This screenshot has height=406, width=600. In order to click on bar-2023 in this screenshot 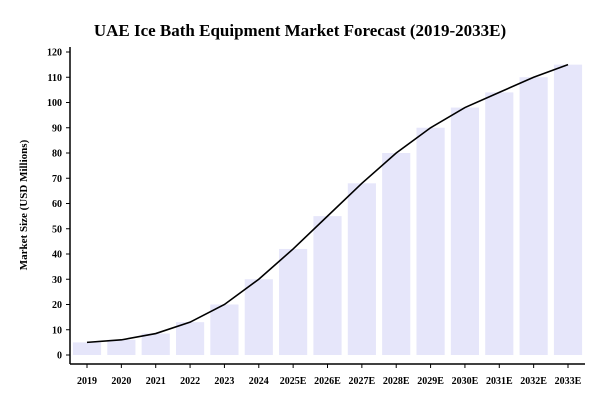, I will do `click(224, 329)`.